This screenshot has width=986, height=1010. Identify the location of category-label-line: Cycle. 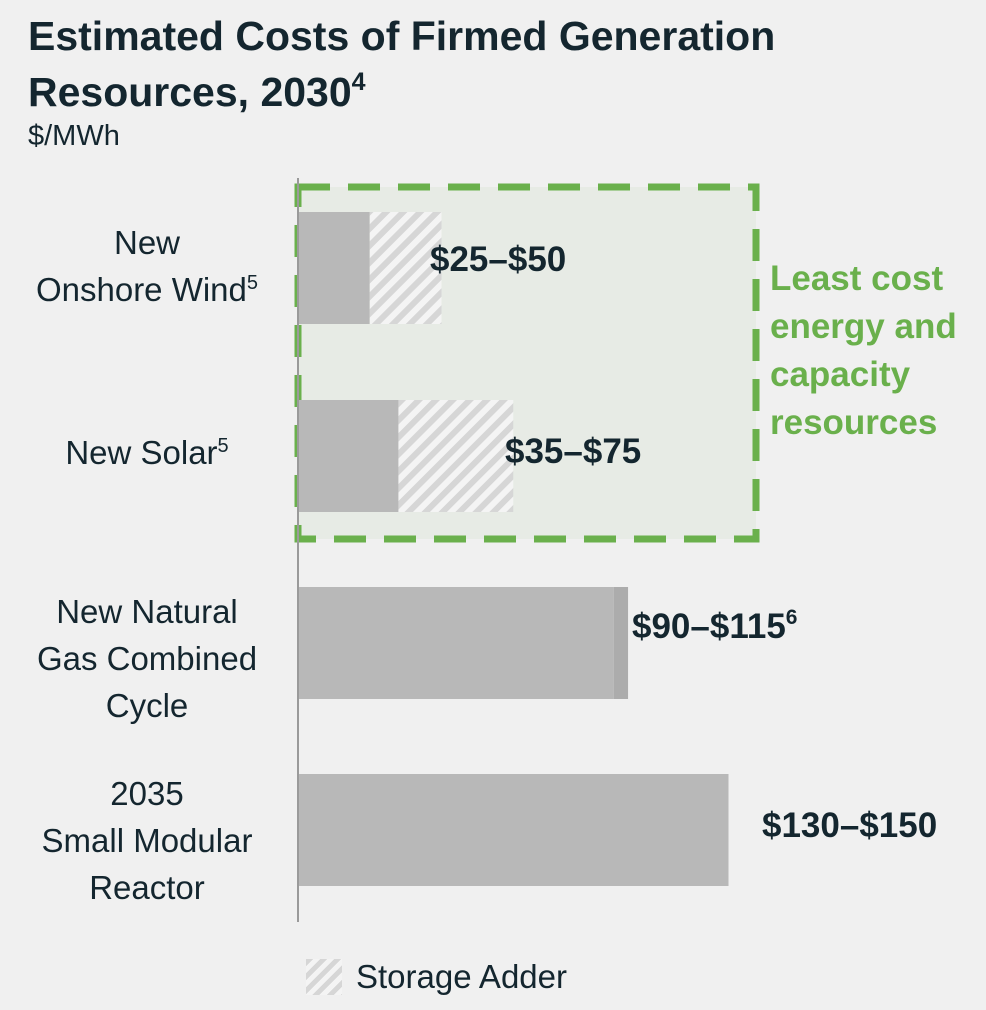
(147, 705).